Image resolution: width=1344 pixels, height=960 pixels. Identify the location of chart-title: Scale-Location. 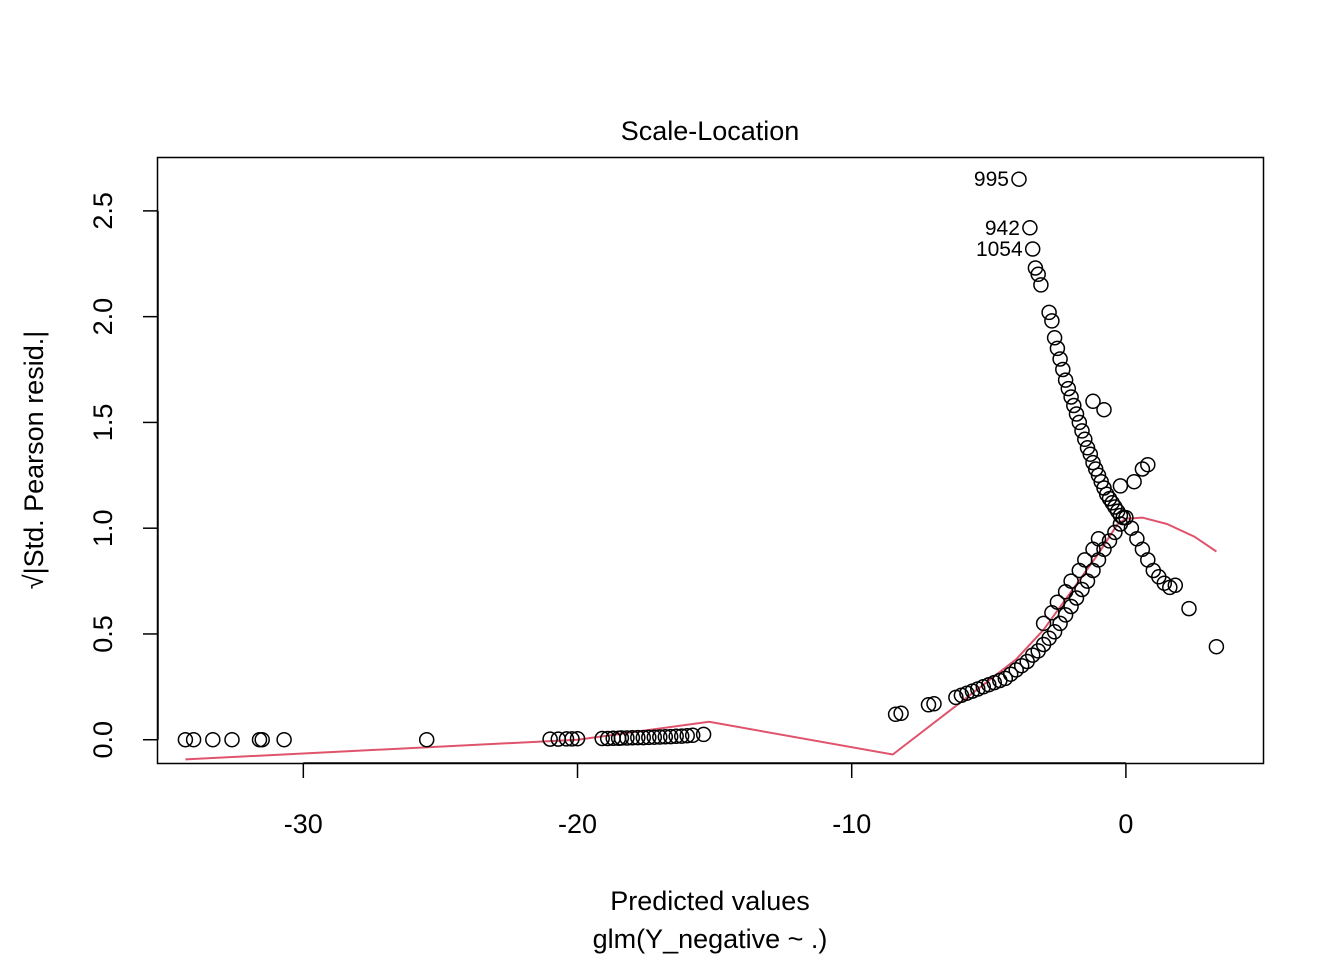
(710, 131).